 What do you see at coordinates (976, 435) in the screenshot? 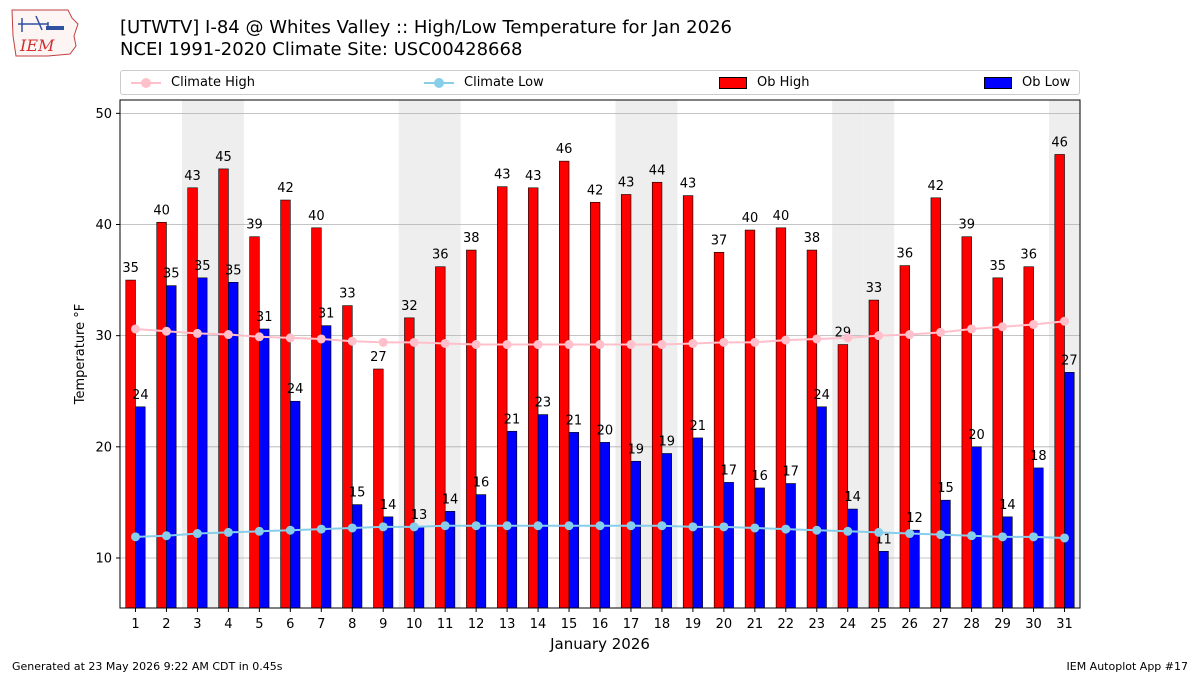
I see `ob-low-label: 20` at bounding box center [976, 435].